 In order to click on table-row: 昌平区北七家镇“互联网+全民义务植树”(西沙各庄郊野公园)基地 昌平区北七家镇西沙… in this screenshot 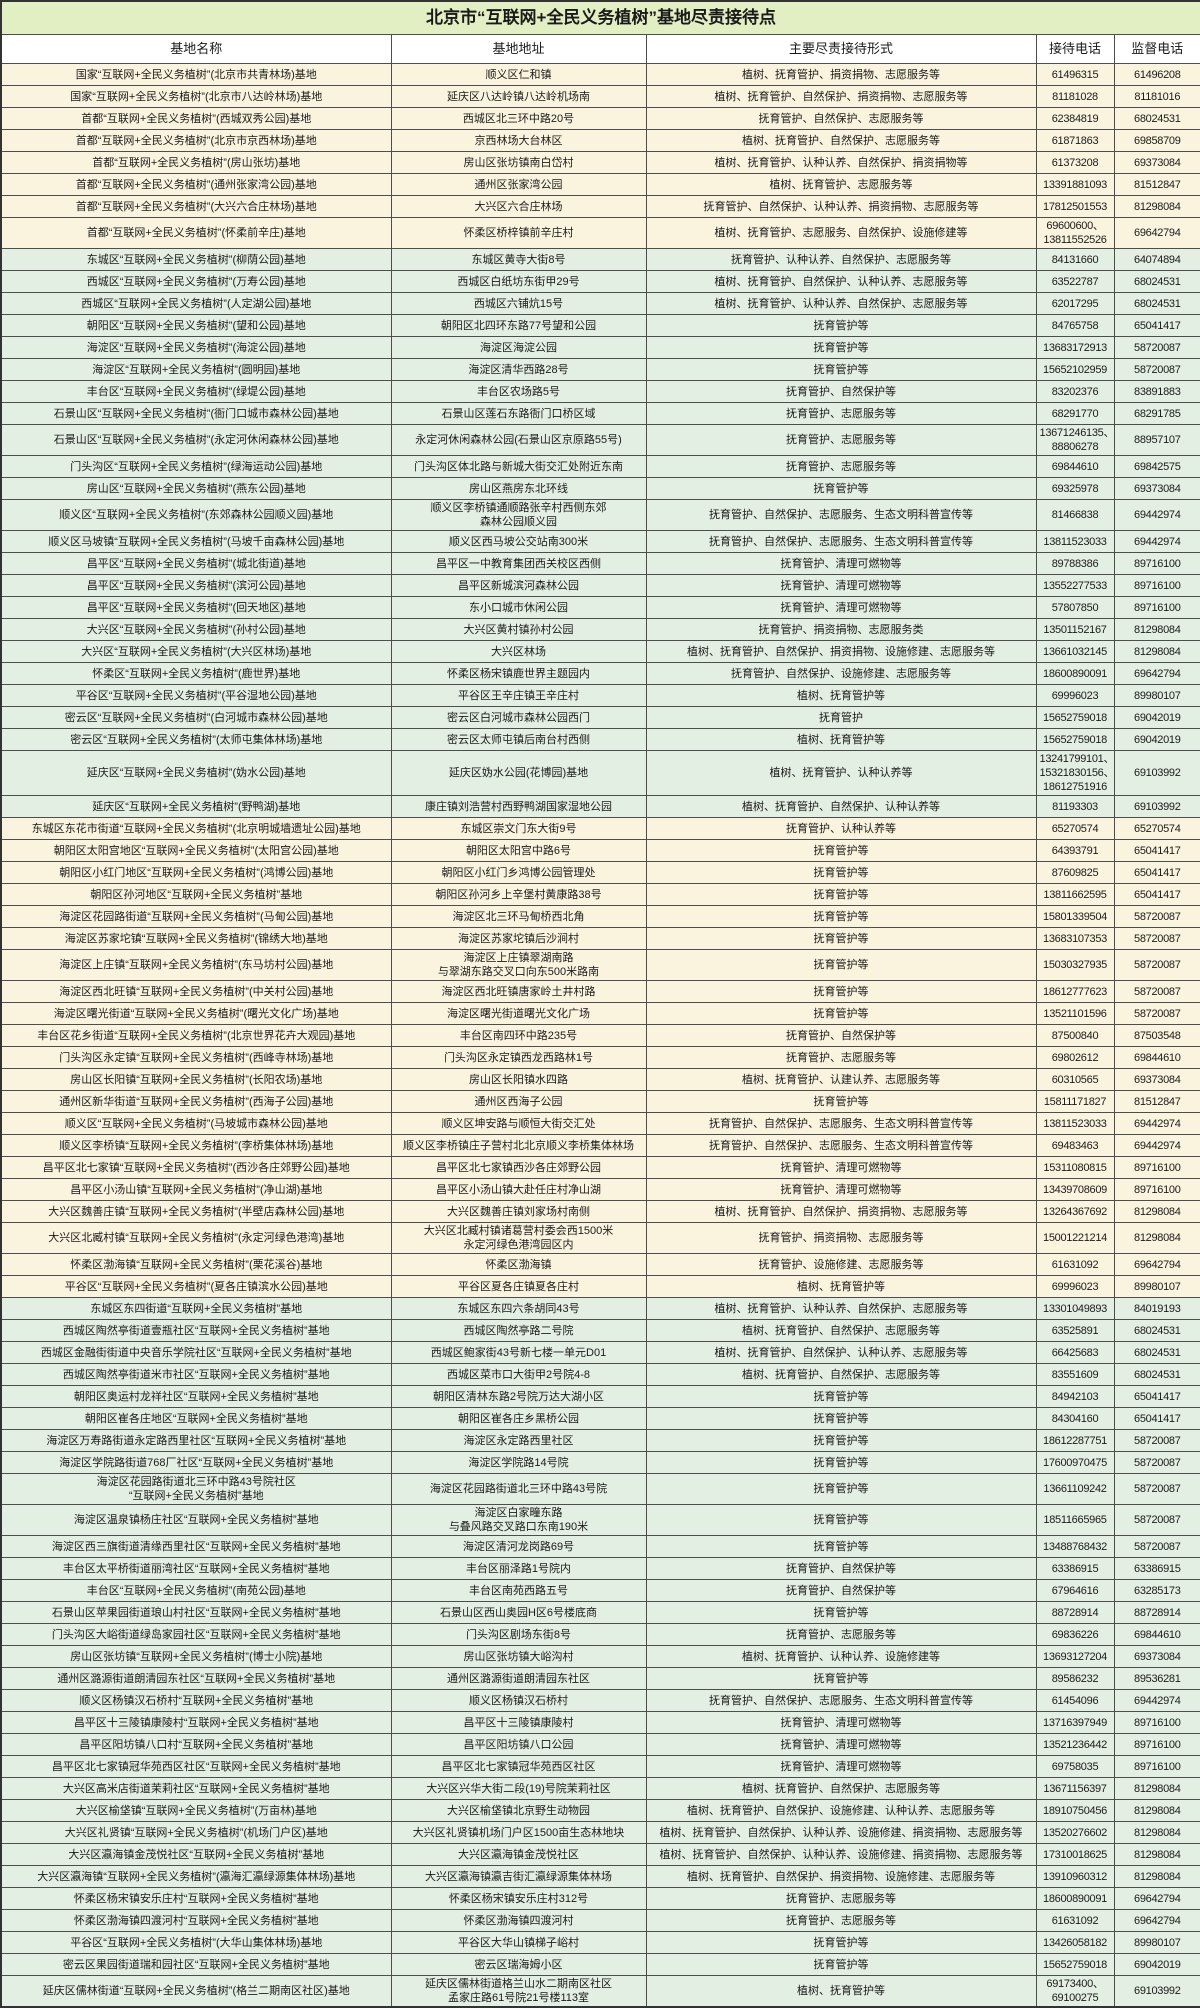, I will do `click(600, 1167)`.